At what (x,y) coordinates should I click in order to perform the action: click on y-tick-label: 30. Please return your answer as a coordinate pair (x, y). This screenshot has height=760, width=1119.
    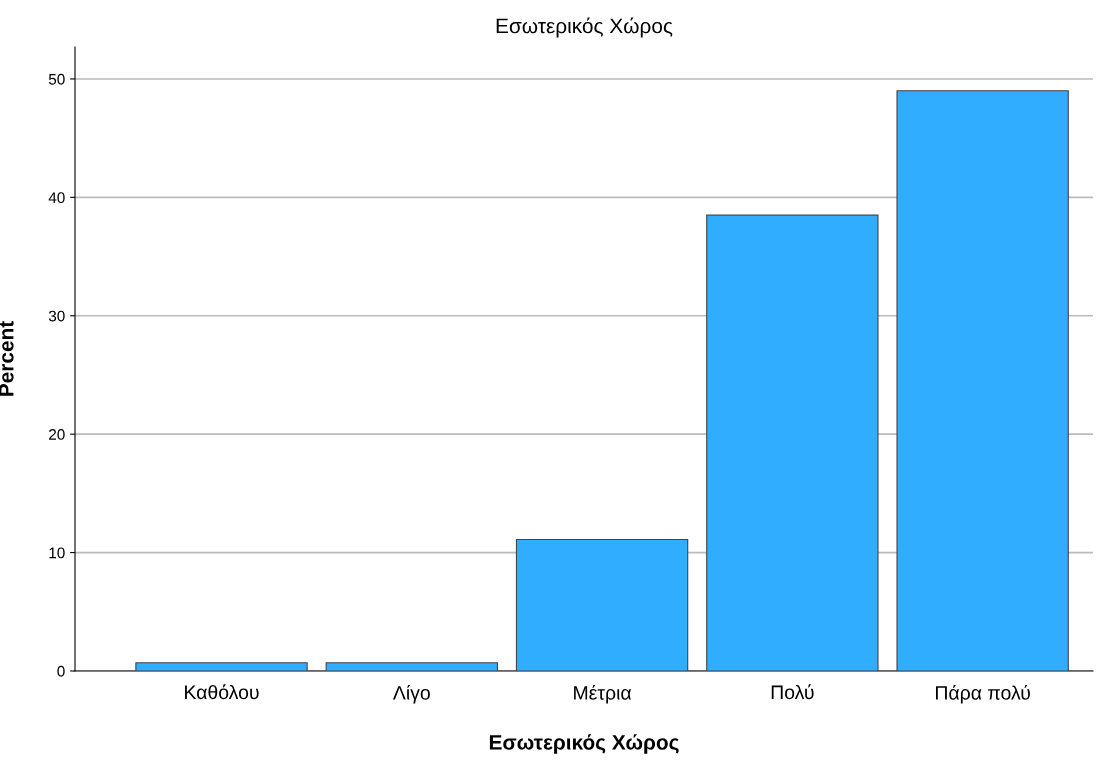
    Looking at the image, I should click on (56, 316).